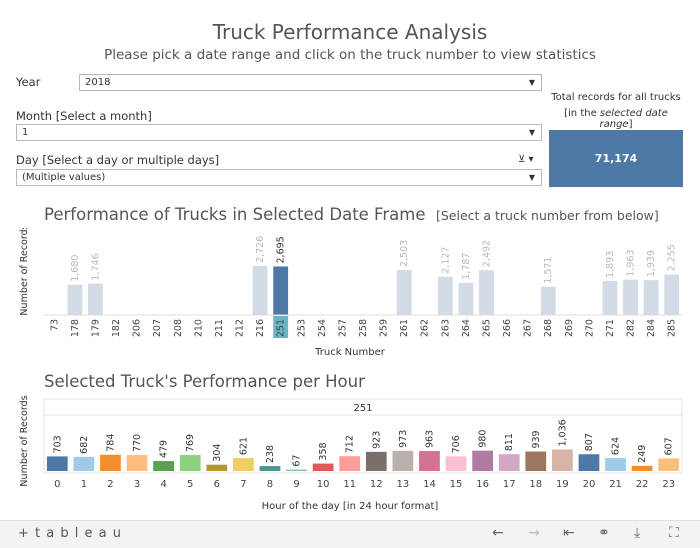  What do you see at coordinates (204, 381) in the screenshot?
I see `hourly-chart-title: Selected Truck's Performance per Hour` at bounding box center [204, 381].